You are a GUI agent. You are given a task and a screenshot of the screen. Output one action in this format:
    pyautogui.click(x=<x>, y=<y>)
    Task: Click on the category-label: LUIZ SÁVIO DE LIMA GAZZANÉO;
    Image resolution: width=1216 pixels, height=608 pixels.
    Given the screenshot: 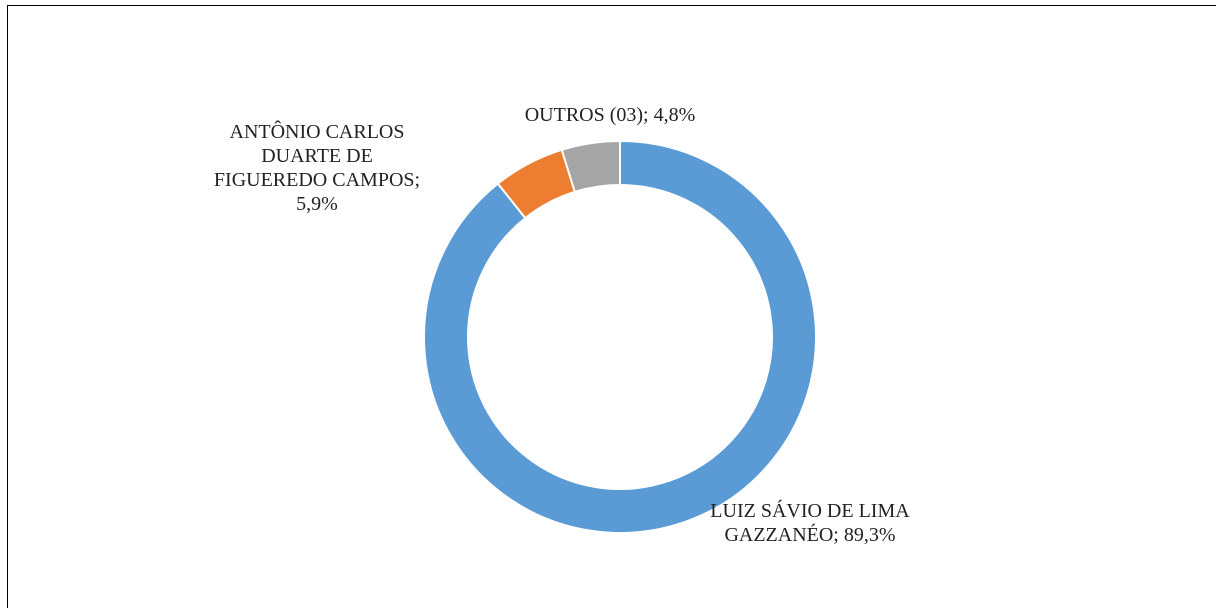 What is the action you would take?
    pyautogui.click(x=810, y=523)
    